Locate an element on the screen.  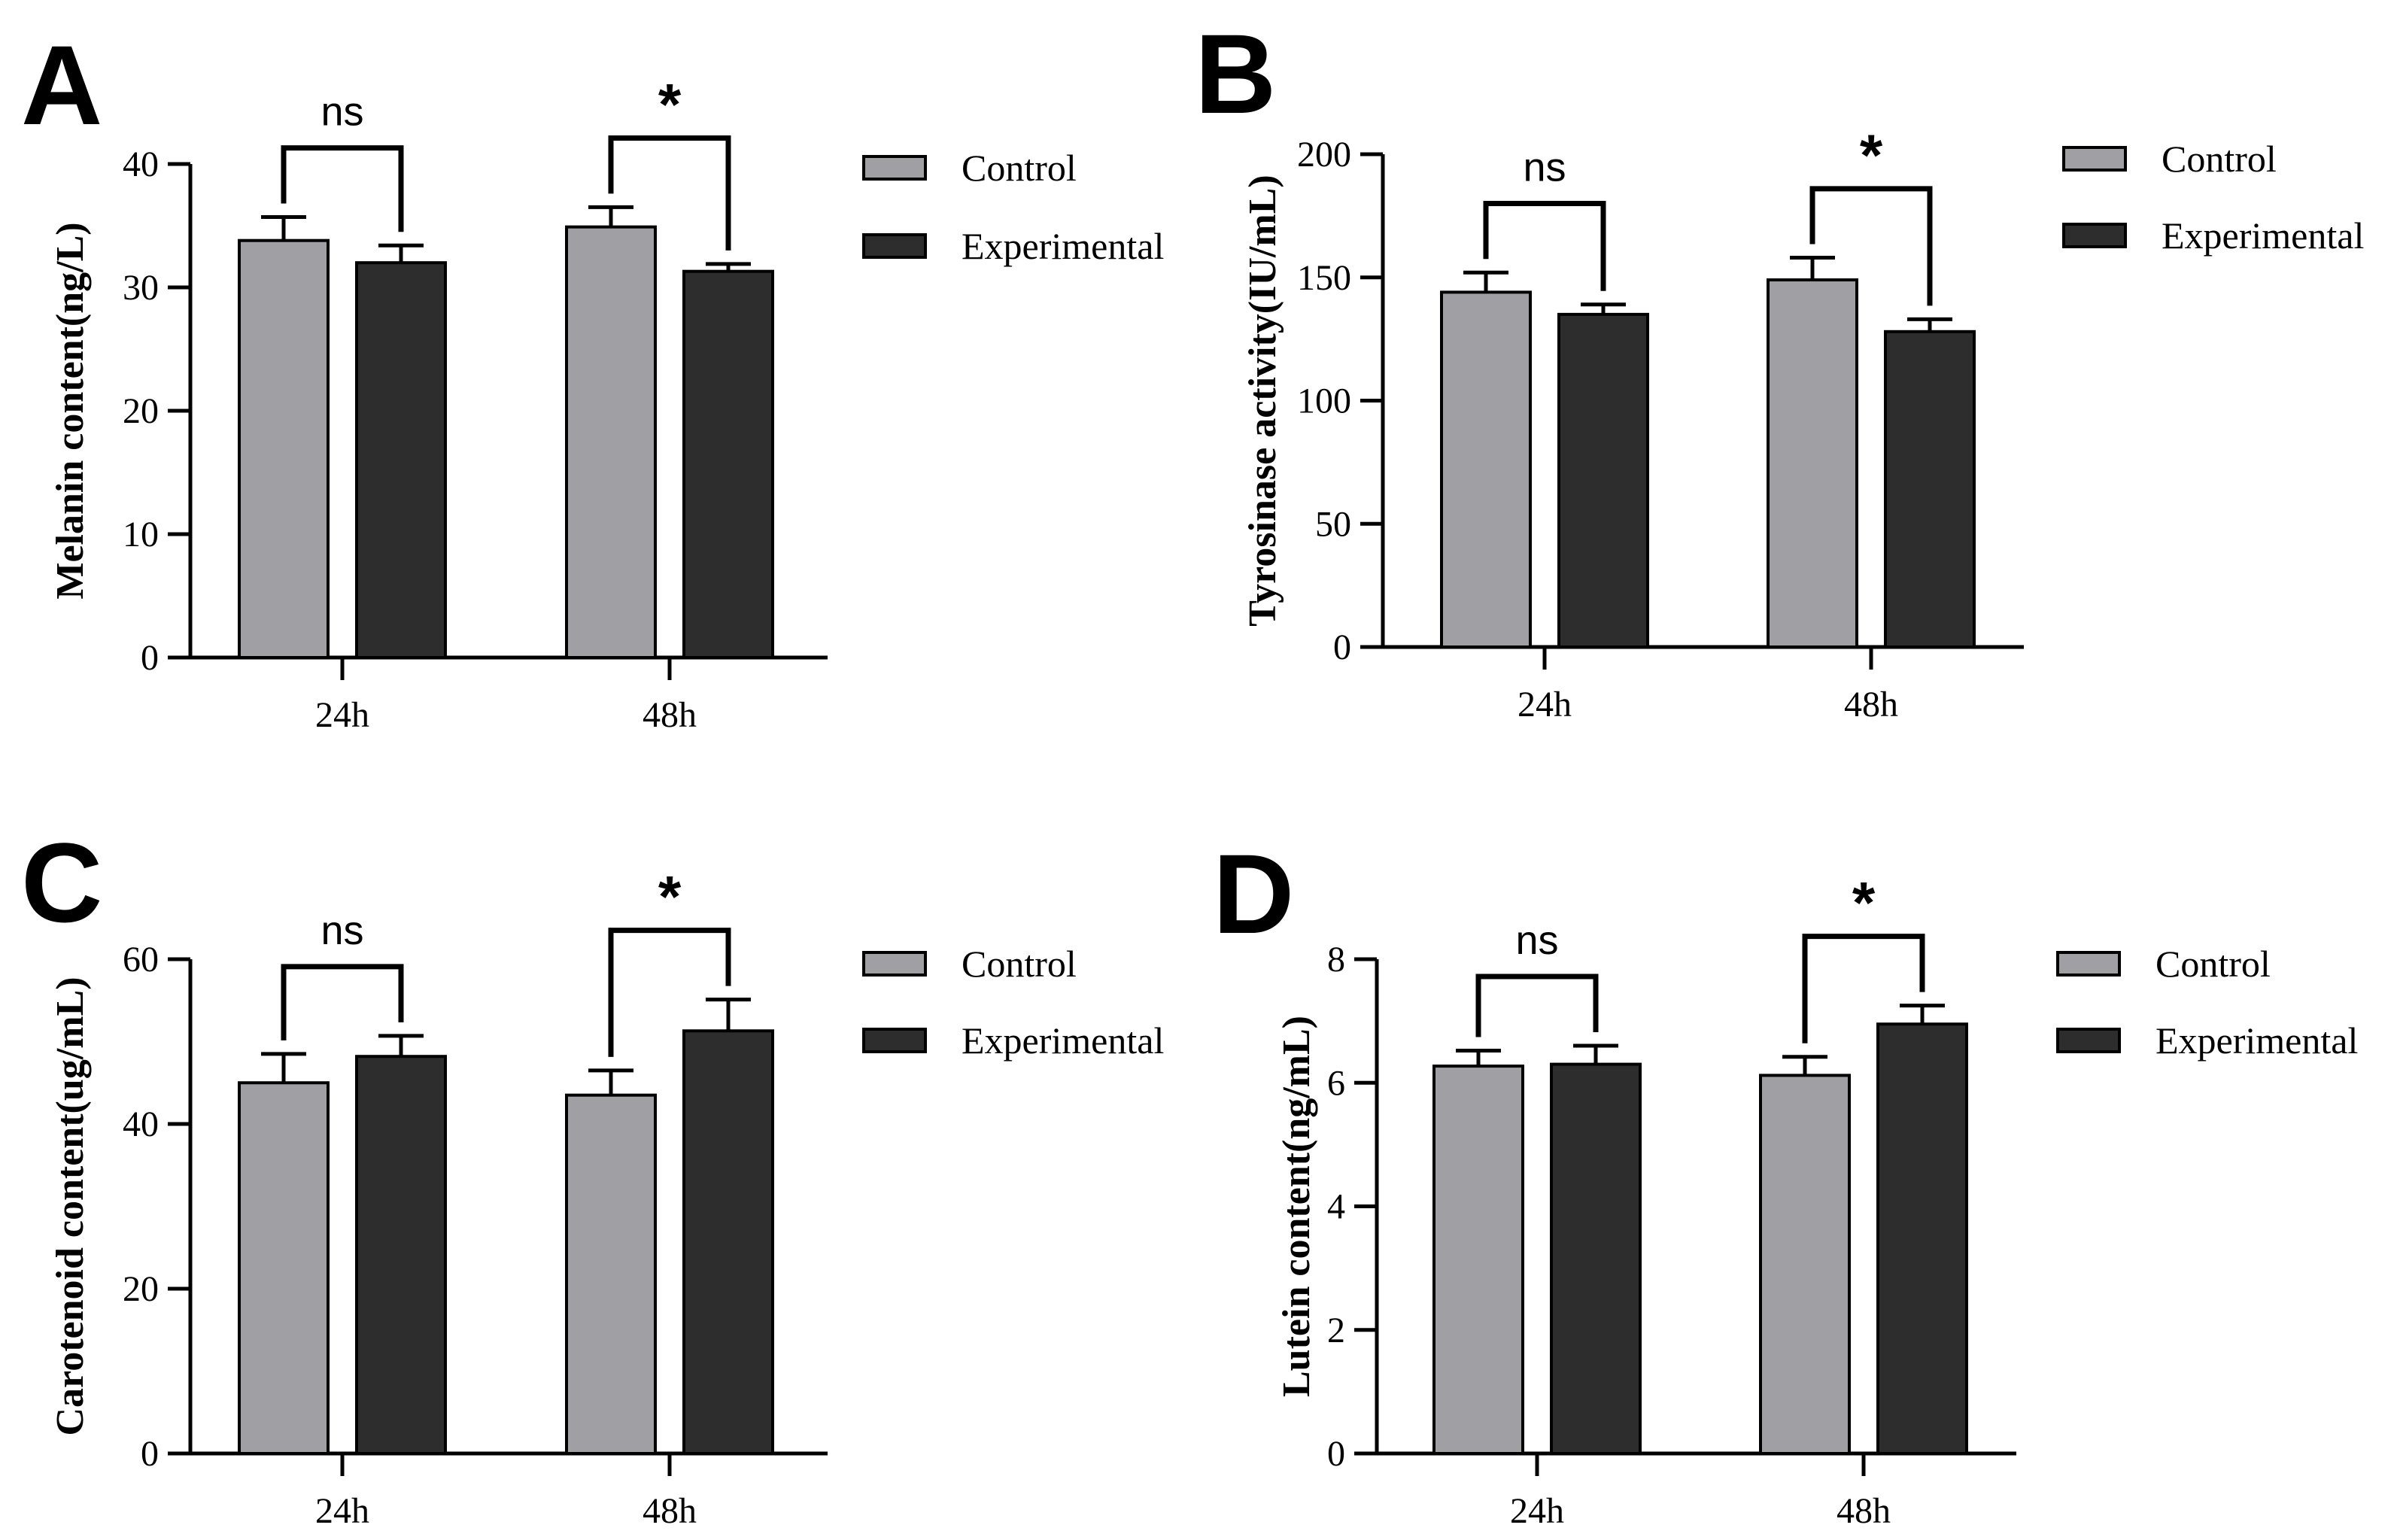
y-tick-label: 4 is located at coordinates (1336, 1207).